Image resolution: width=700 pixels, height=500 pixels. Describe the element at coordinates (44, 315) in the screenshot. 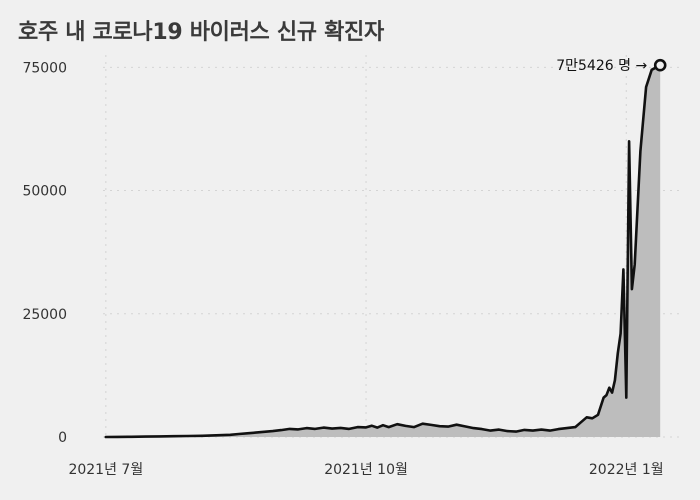

I see `y-tick-label: 25000` at that location.